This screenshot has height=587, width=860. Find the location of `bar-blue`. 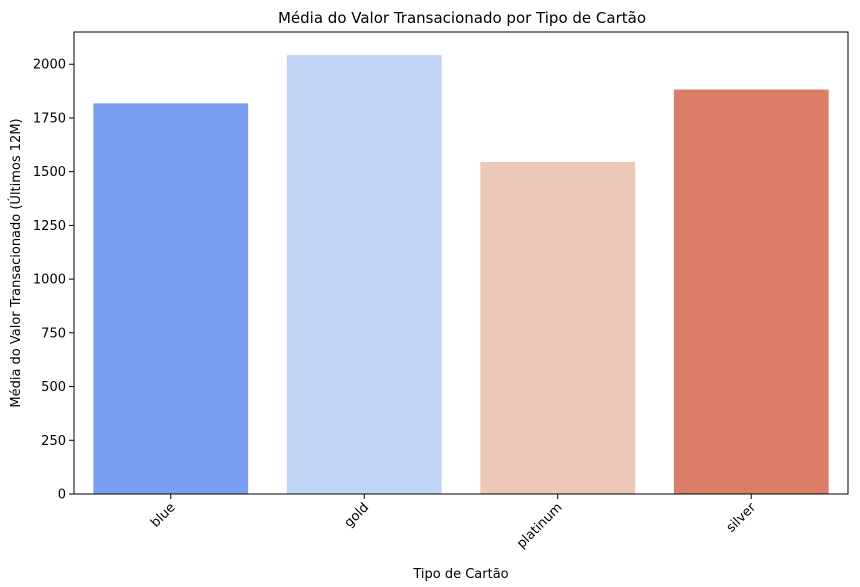

bar-blue is located at coordinates (171, 298).